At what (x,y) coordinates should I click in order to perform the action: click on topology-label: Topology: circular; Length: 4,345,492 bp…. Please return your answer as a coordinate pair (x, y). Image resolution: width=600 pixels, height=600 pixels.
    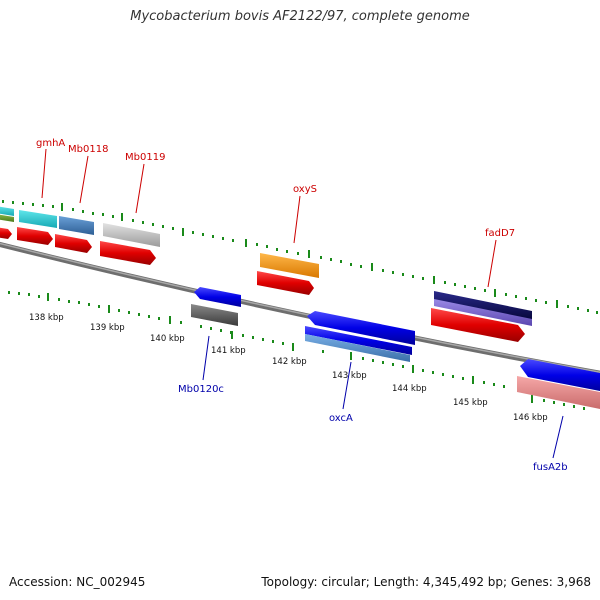
    Looking at the image, I should click on (426, 582).